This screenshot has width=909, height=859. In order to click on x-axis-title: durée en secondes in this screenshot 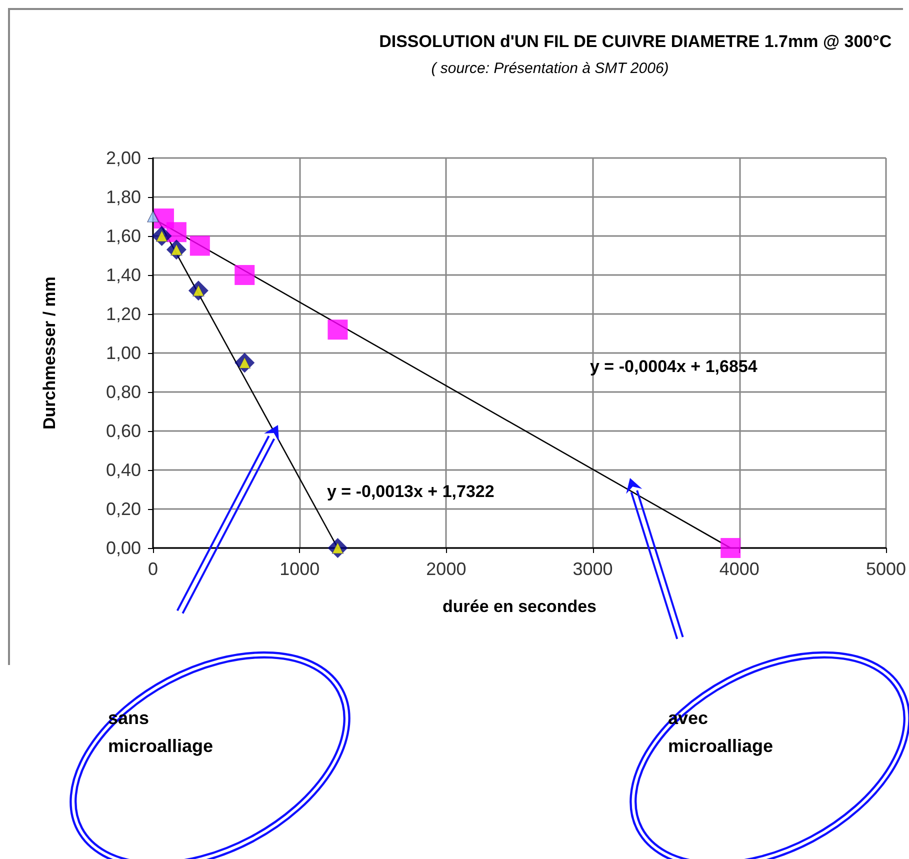, I will do `click(519, 606)`.